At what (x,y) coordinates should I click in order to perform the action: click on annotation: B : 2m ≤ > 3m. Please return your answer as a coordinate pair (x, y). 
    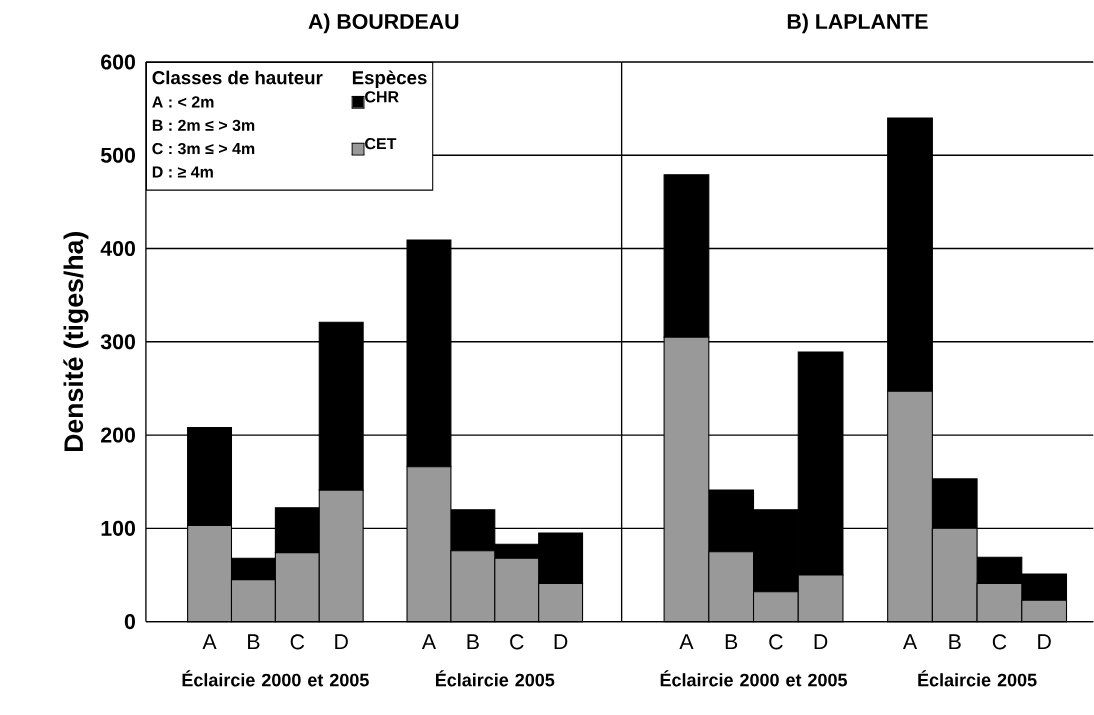
    Looking at the image, I should click on (203, 125).